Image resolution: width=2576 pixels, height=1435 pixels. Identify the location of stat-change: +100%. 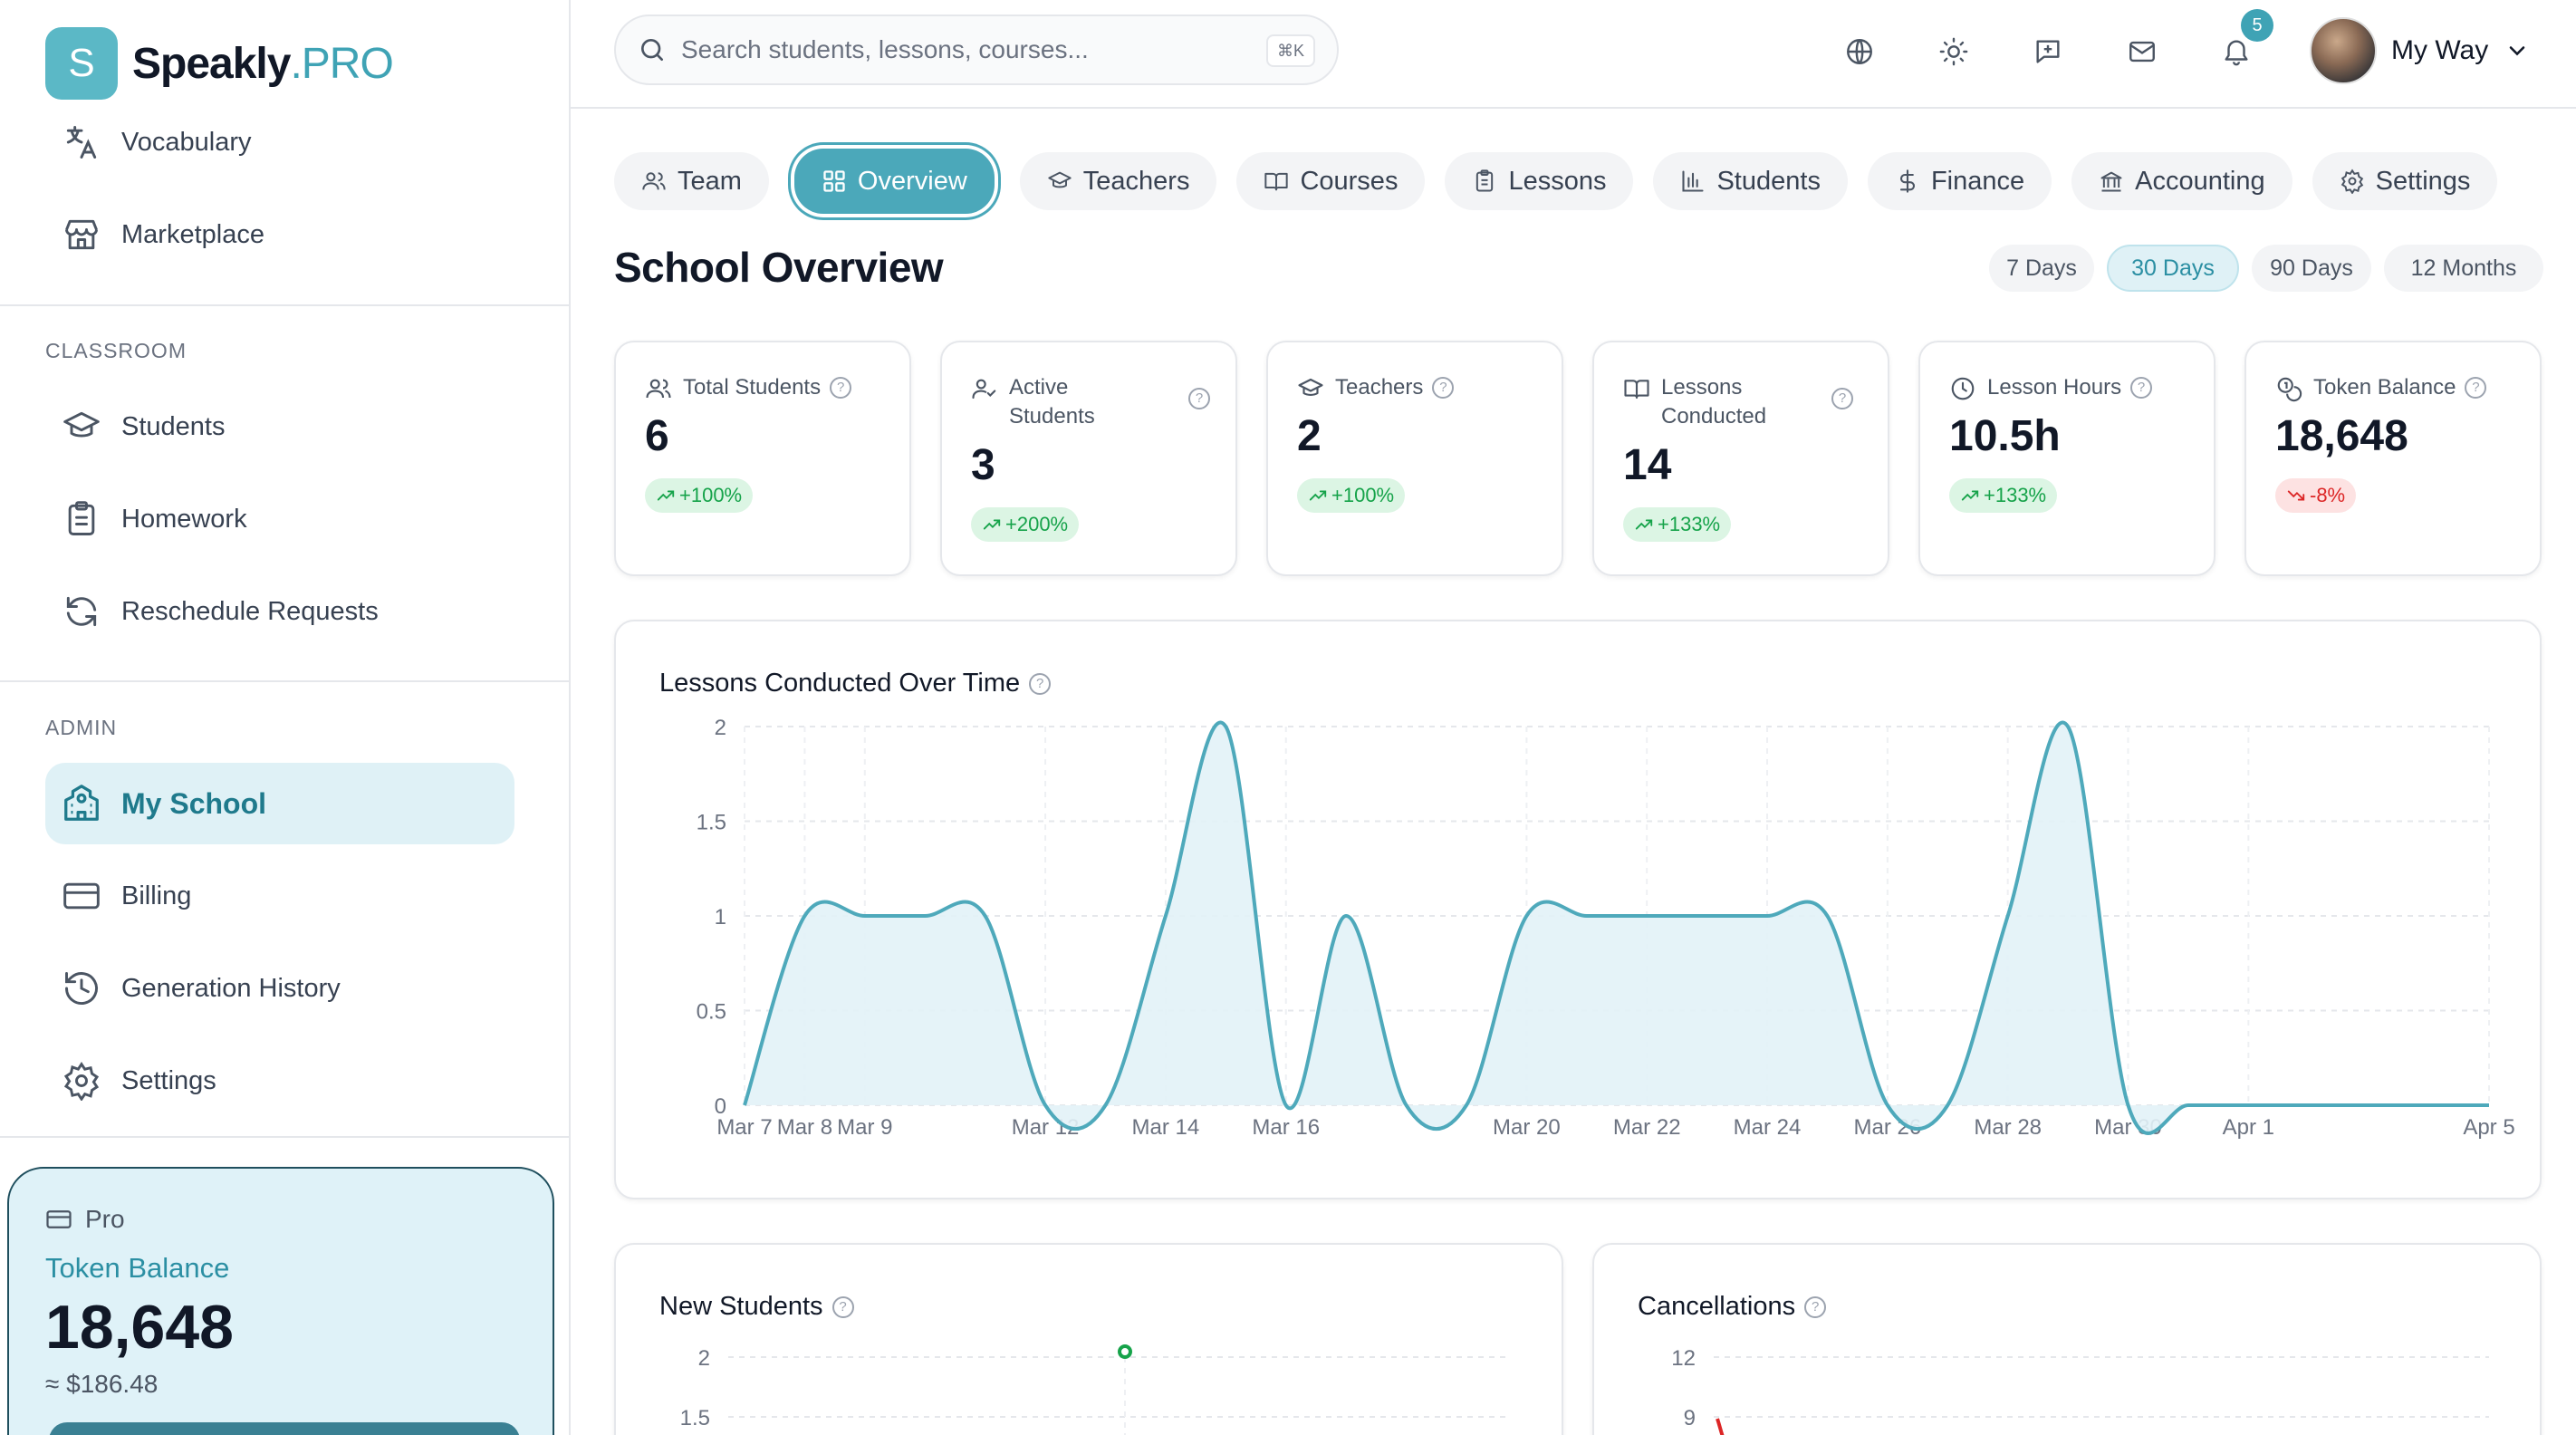
(1363, 495).